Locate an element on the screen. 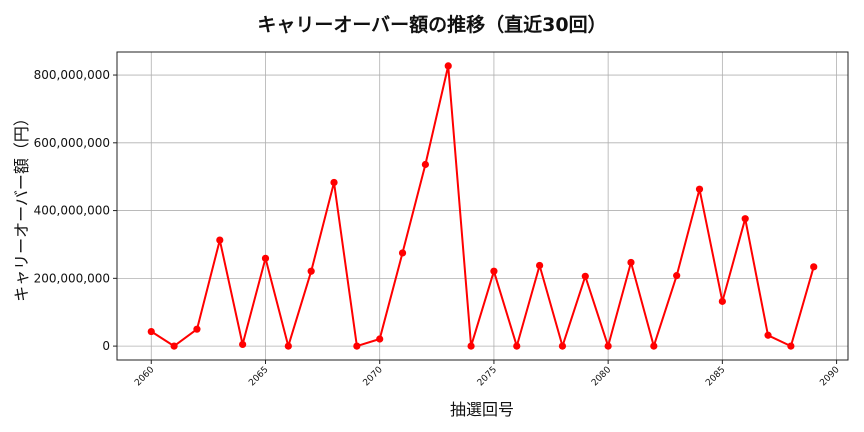 Image resolution: width=864 pixels, height=432 pixels. x-tick-label: 2085 is located at coordinates (715, 376).